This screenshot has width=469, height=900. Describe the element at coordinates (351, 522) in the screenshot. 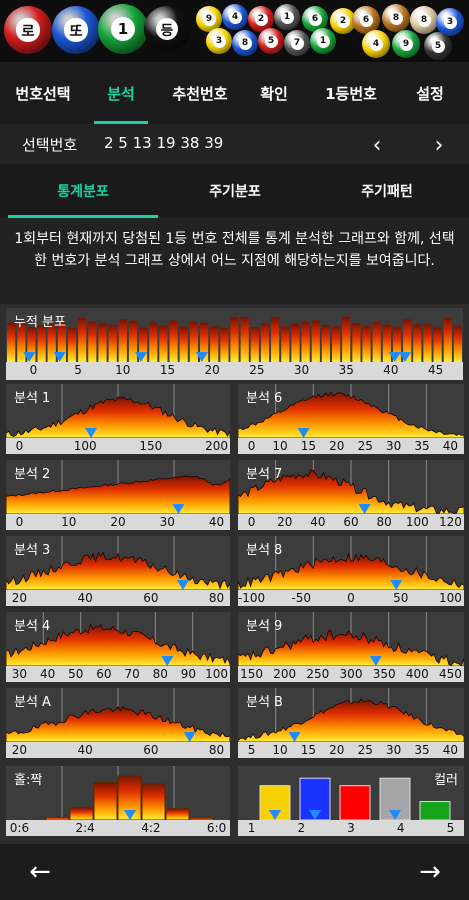

I see `panel-axis-a7: 0 20 40 60 80 100 120` at that location.